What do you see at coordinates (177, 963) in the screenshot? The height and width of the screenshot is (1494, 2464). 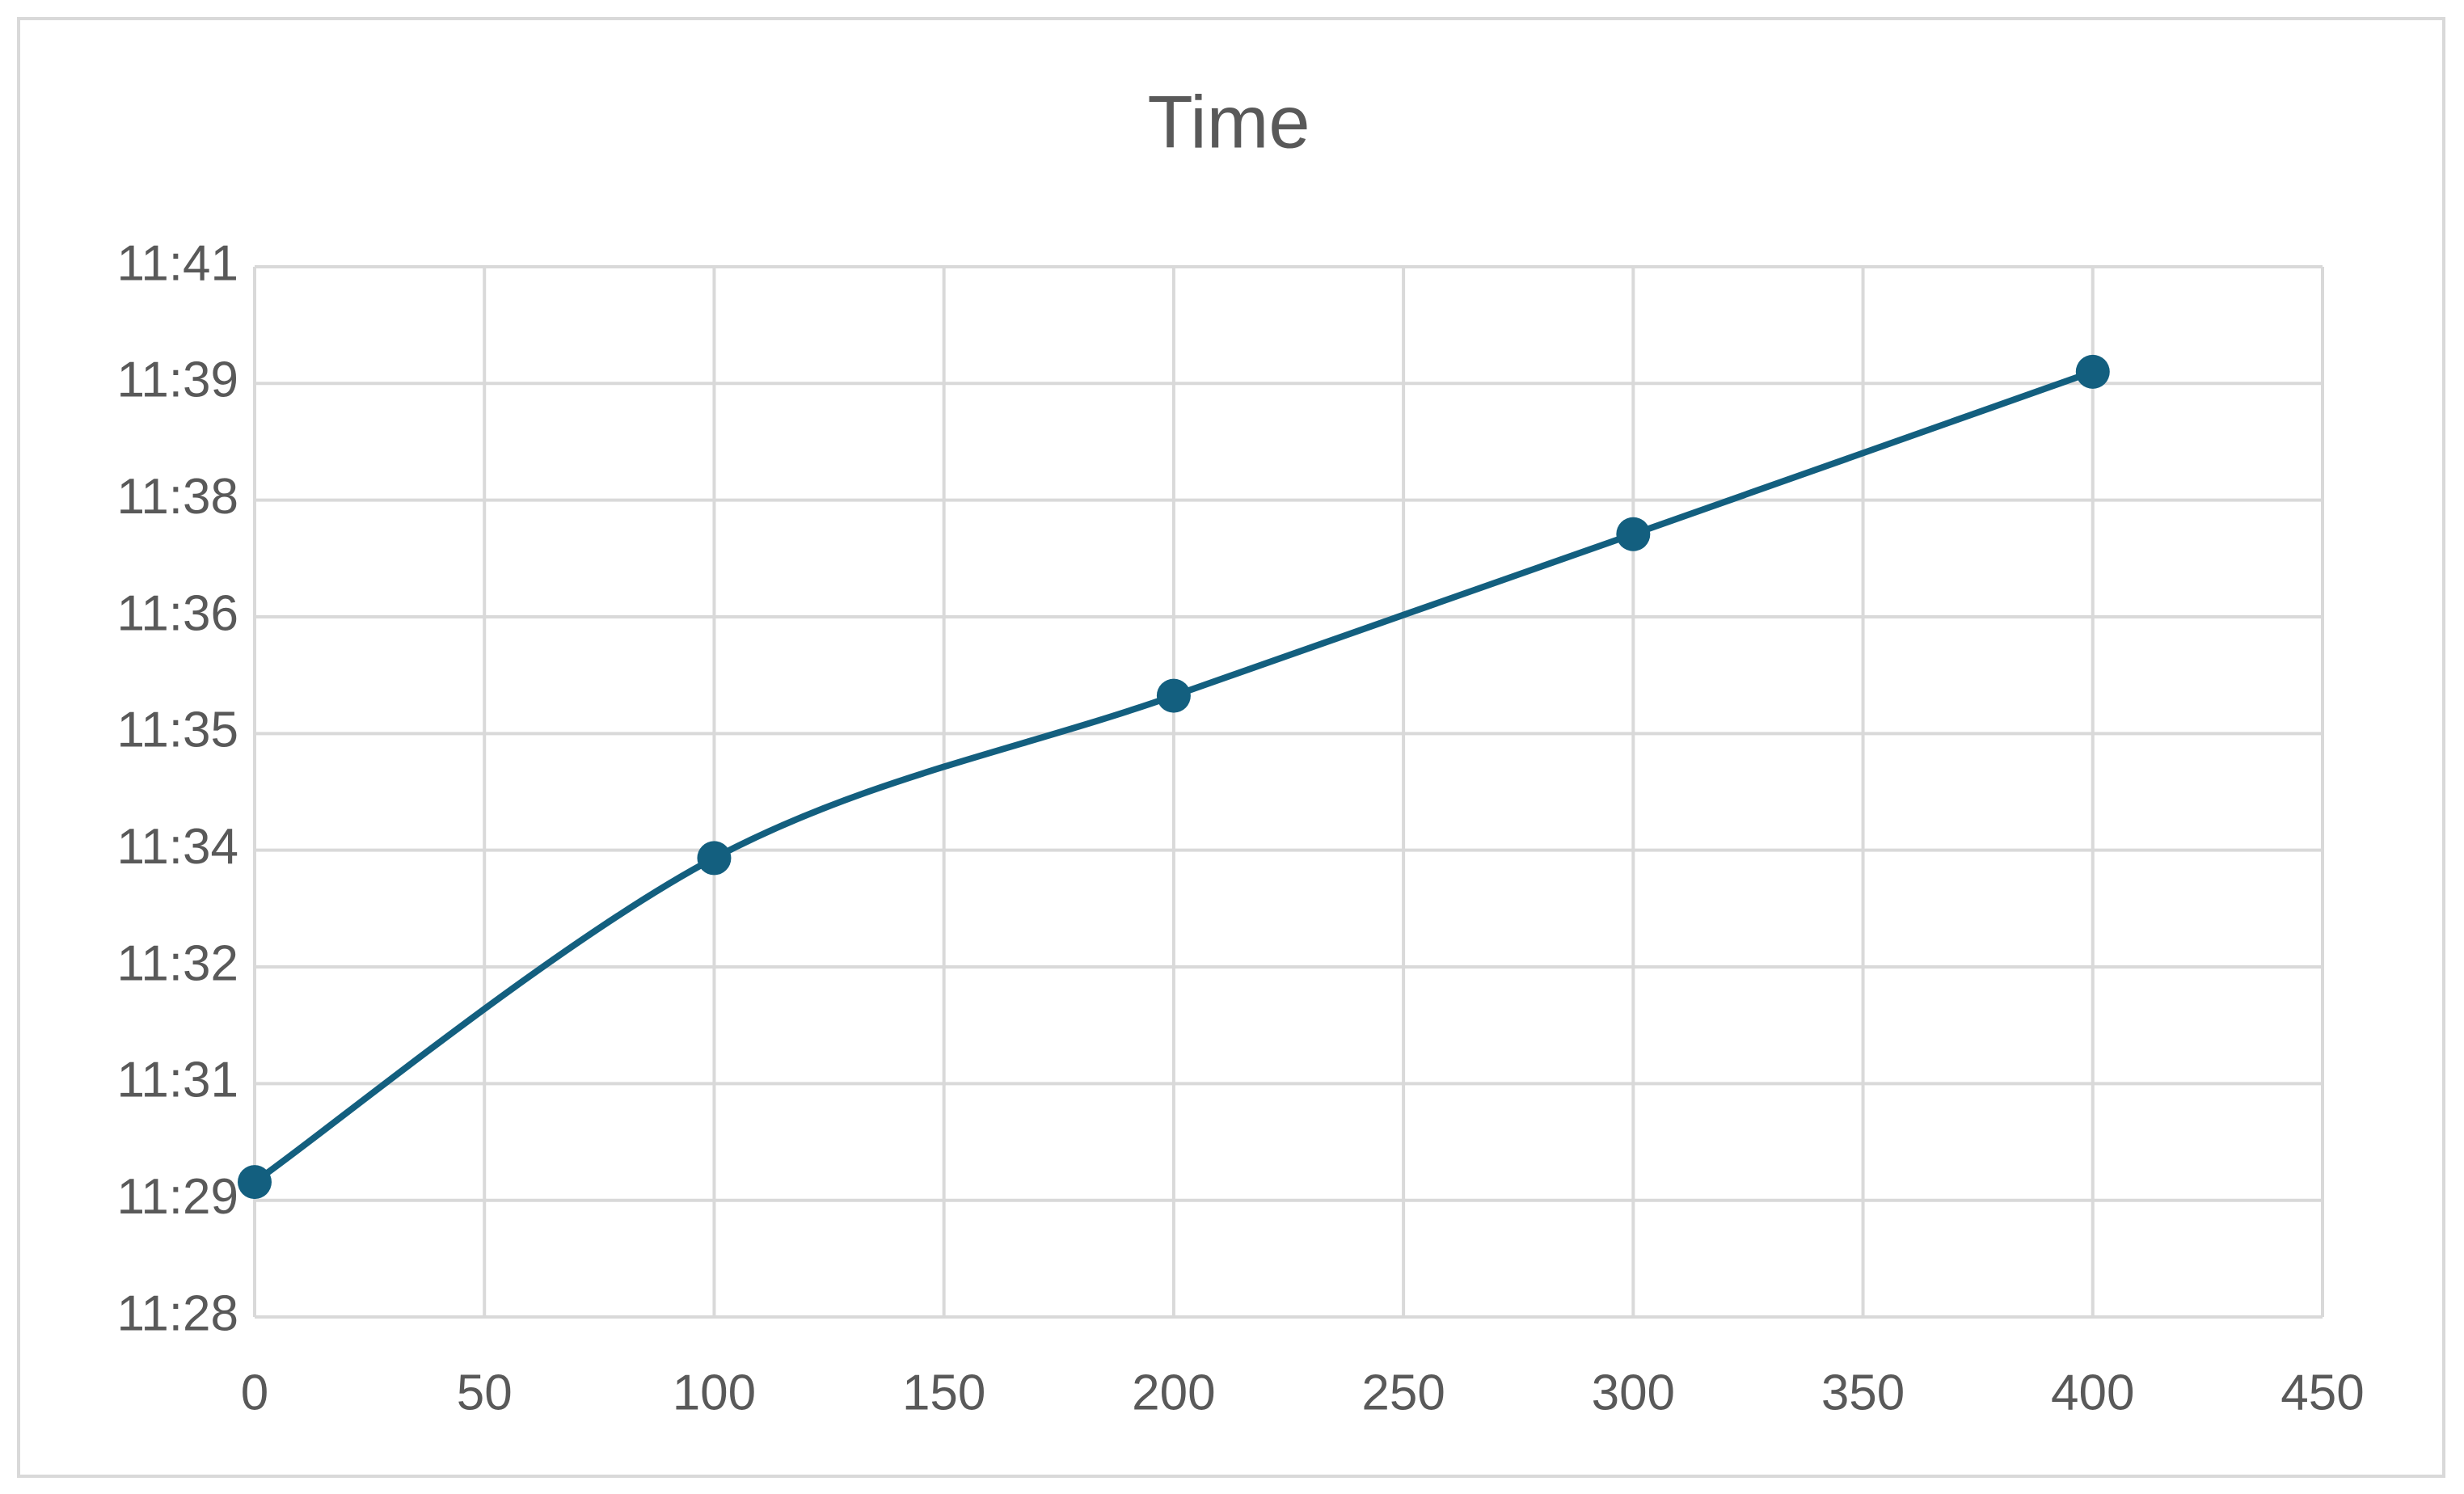 I see `y-tick-label: 11:32` at bounding box center [177, 963].